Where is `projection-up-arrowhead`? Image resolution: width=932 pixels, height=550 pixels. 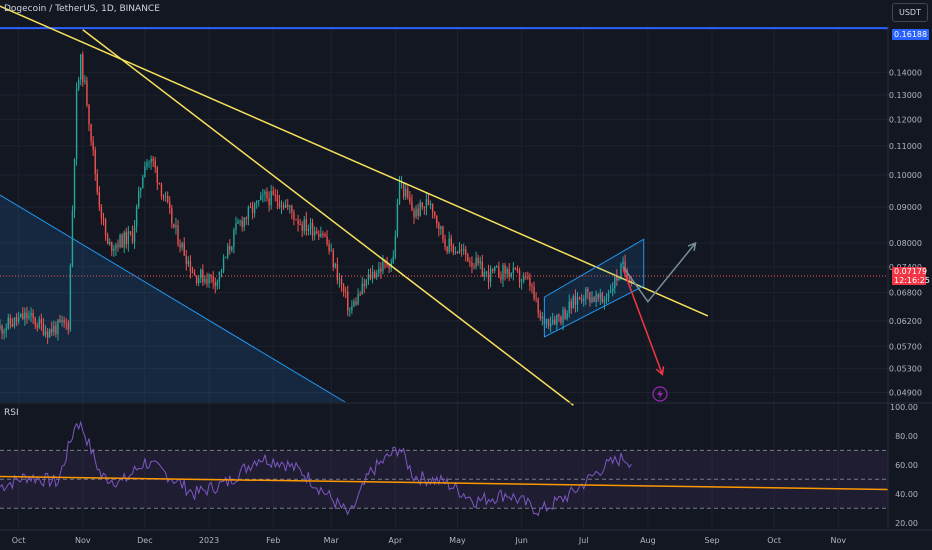
projection-up-arrowhead is located at coordinates (692, 246).